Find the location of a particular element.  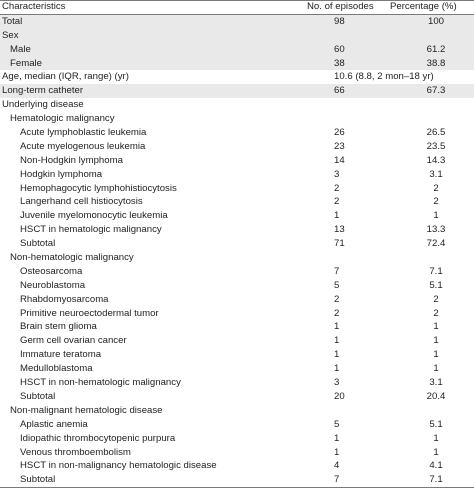

table-row: Non-Hodgkin lymphoma 14 14.3 is located at coordinates (237, 161).